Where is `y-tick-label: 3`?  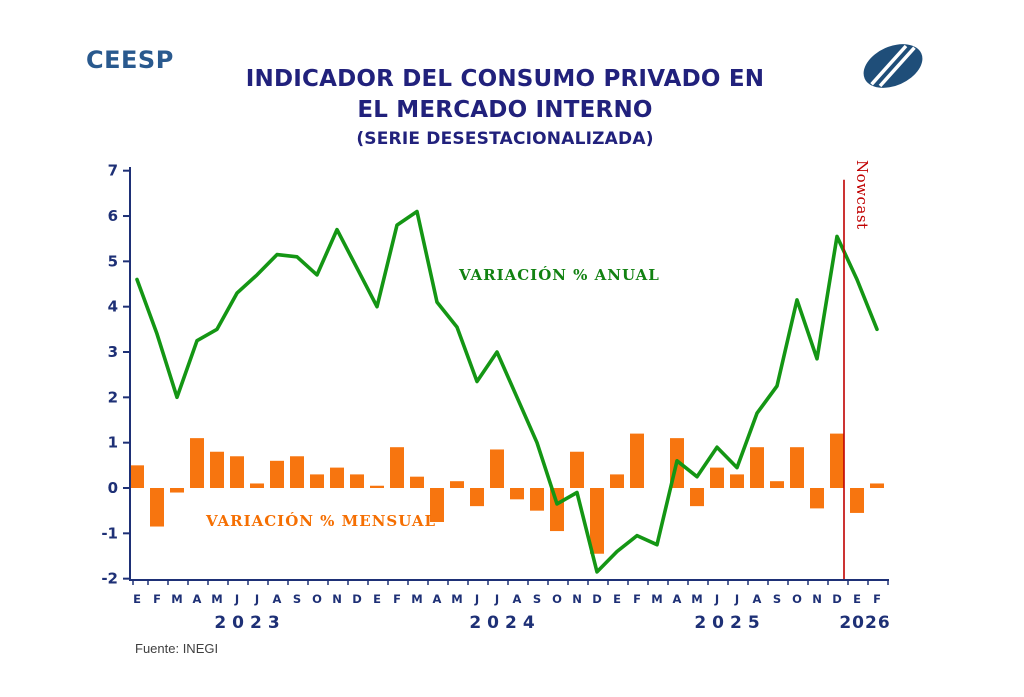
y-tick-label: 3 is located at coordinates (113, 352).